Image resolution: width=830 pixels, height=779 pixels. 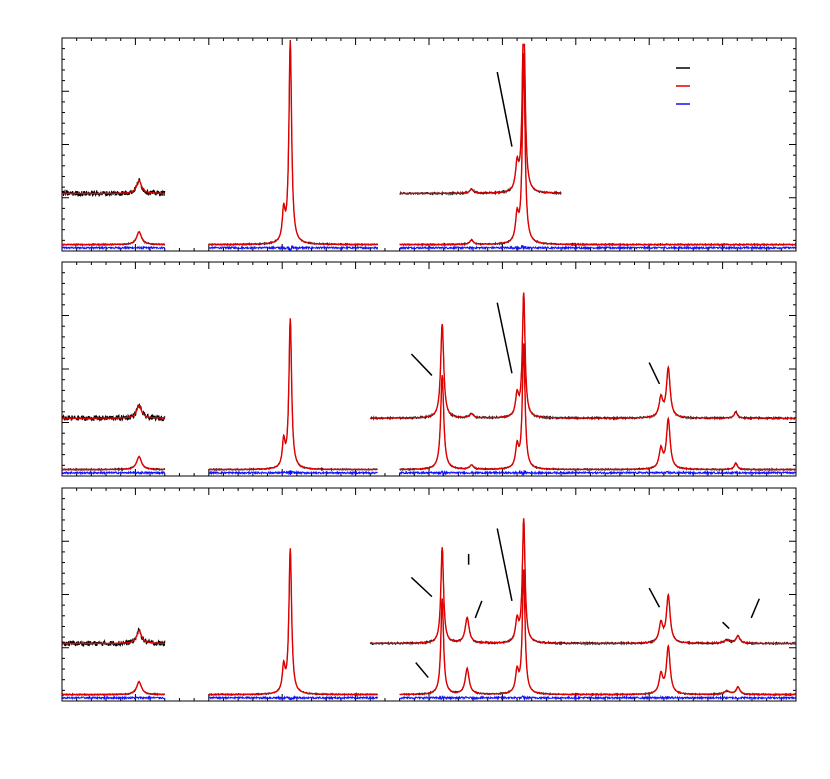 I want to click on legend, so click(x=683, y=86).